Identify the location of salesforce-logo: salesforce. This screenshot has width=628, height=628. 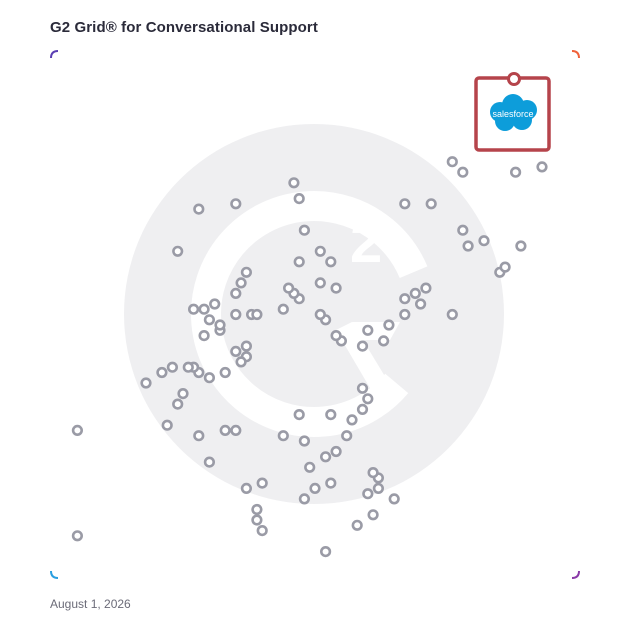
(513, 112).